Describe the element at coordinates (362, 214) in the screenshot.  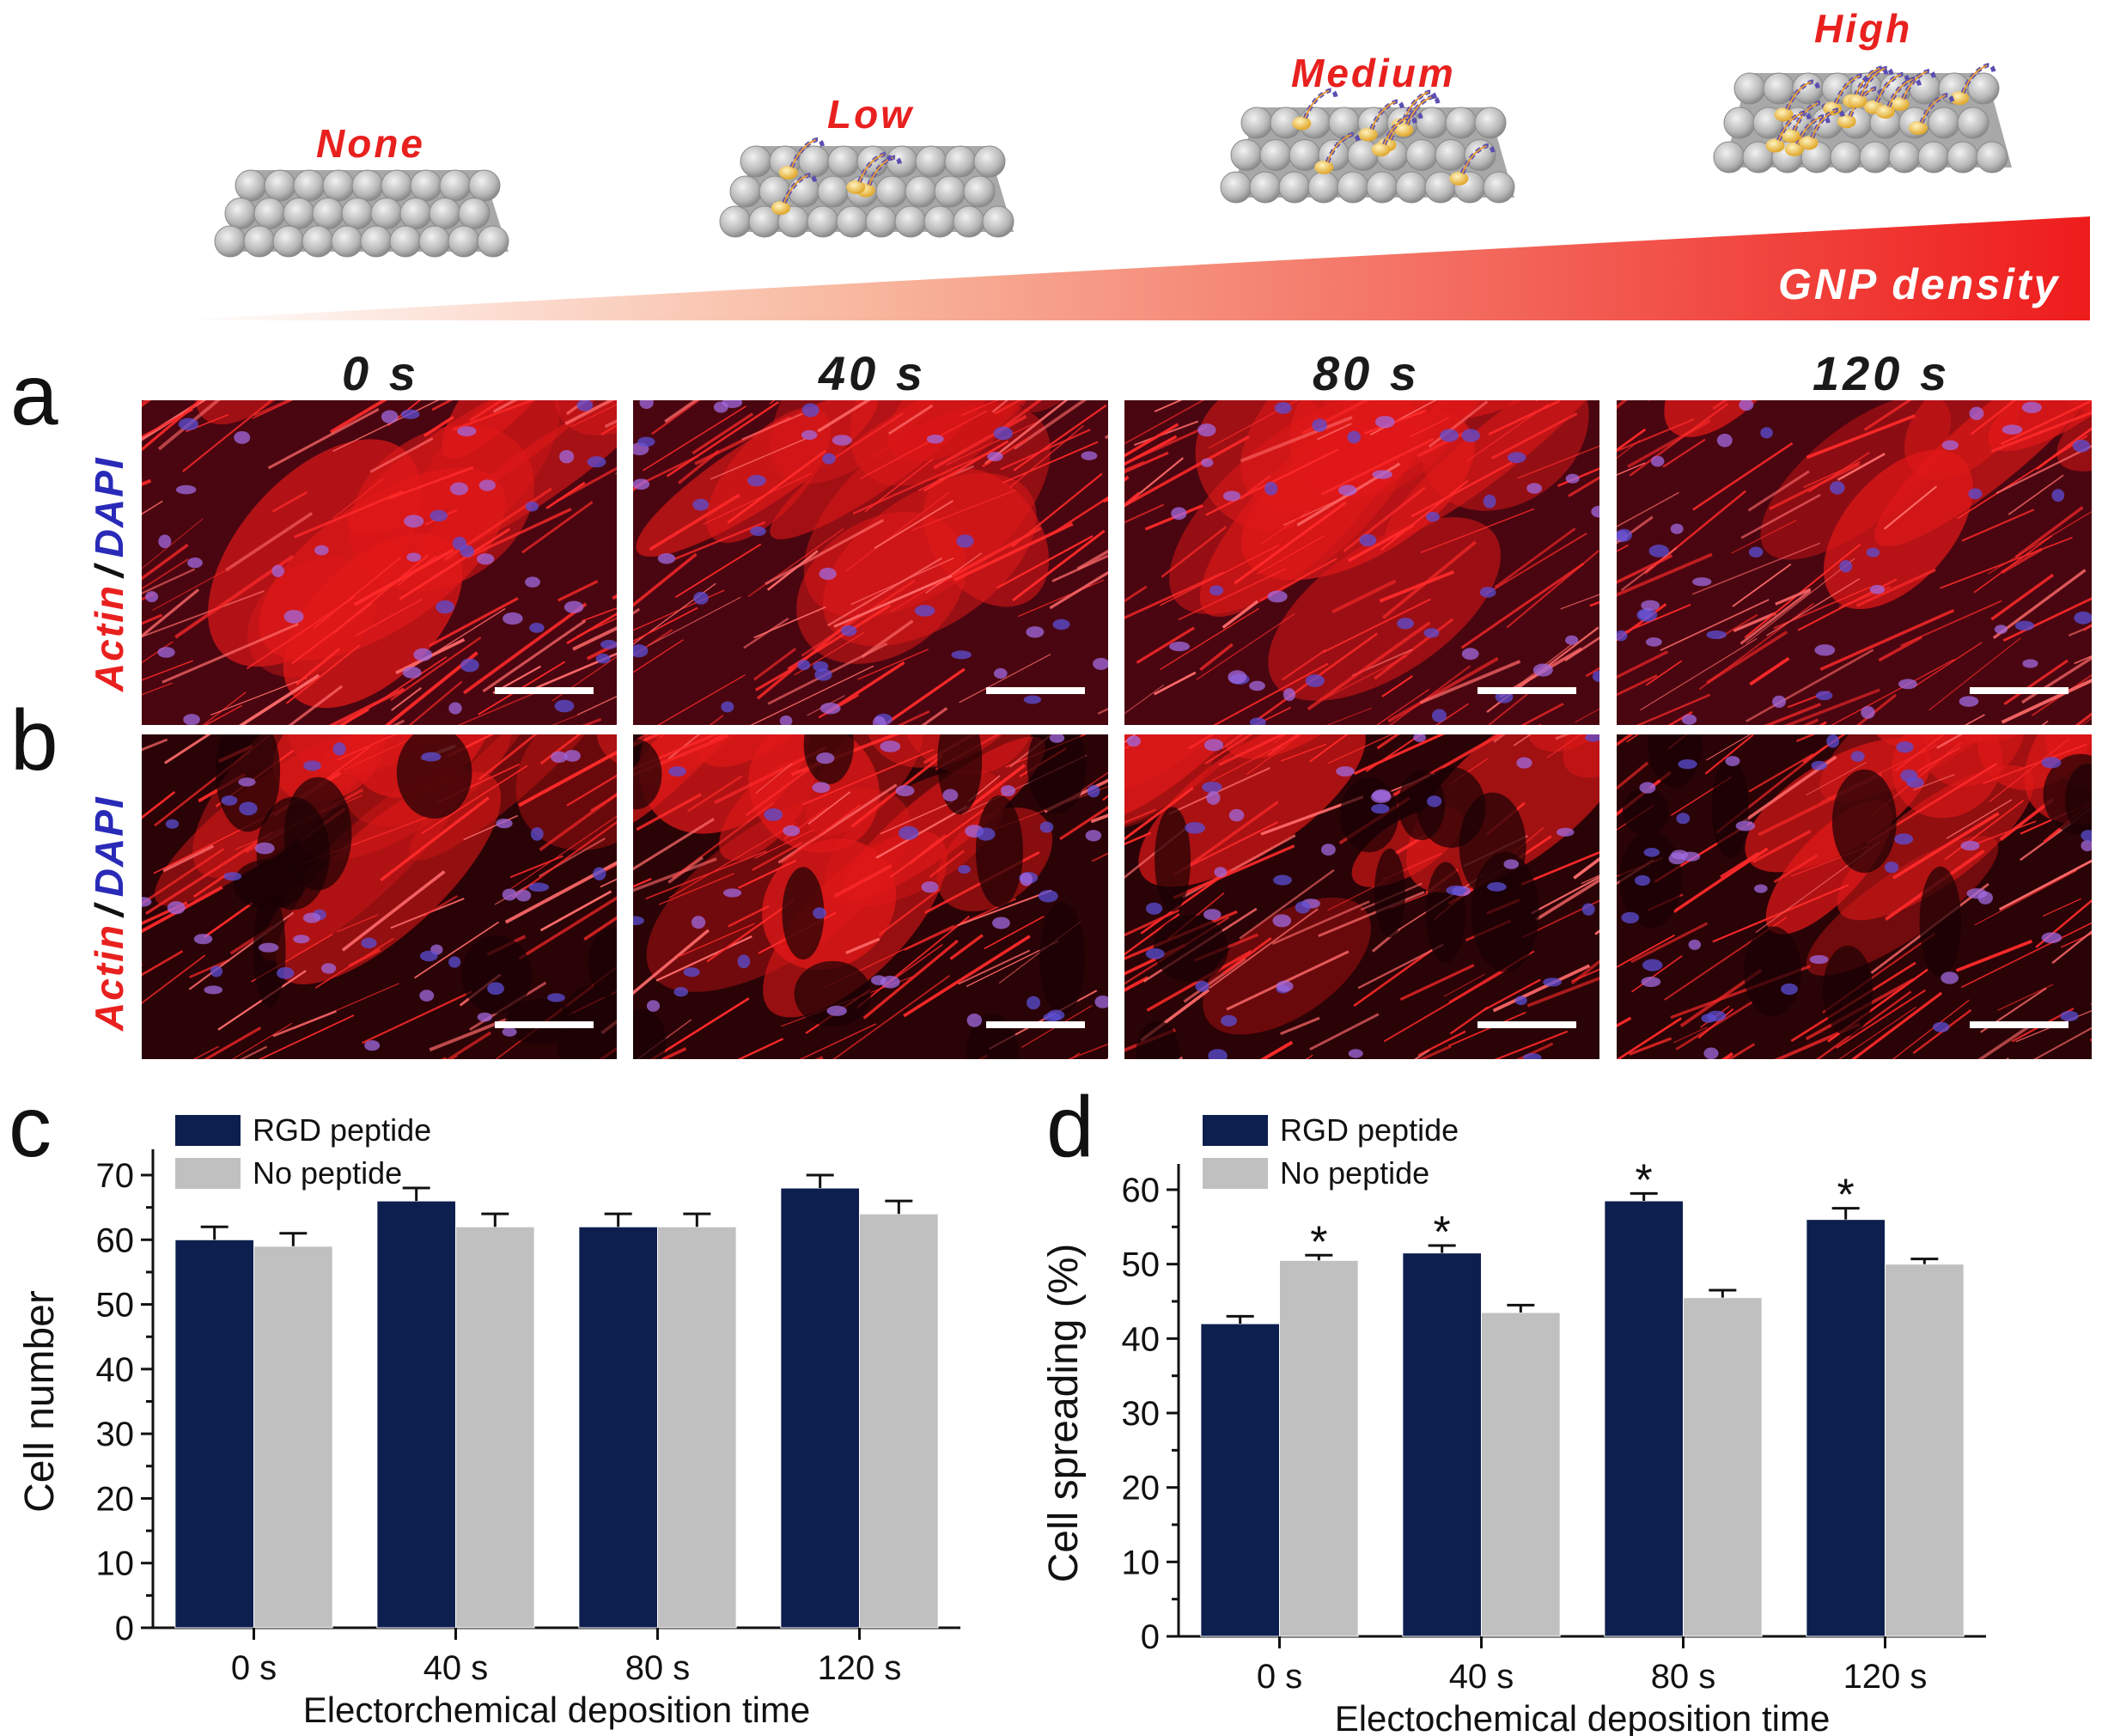
I see `substrate-none` at that location.